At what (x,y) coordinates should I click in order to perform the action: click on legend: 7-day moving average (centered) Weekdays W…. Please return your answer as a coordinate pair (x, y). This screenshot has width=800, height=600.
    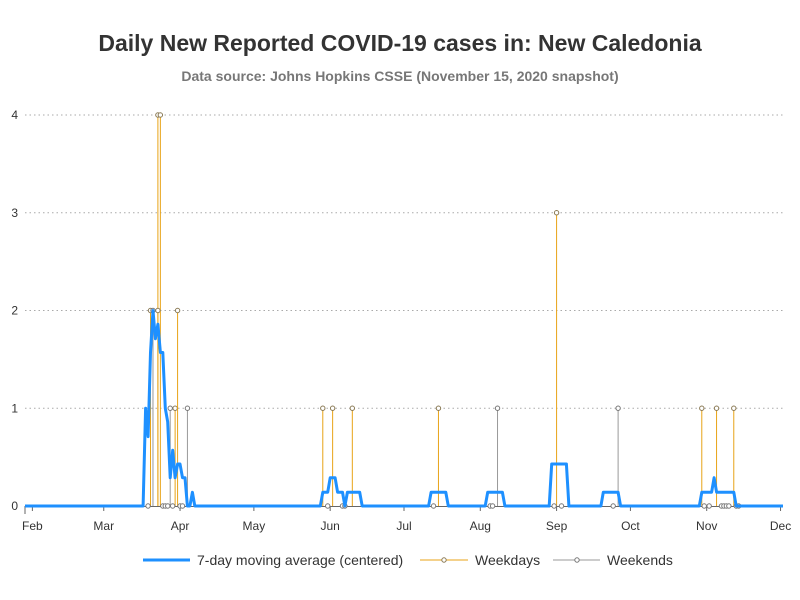
    Looking at the image, I should click on (408, 560).